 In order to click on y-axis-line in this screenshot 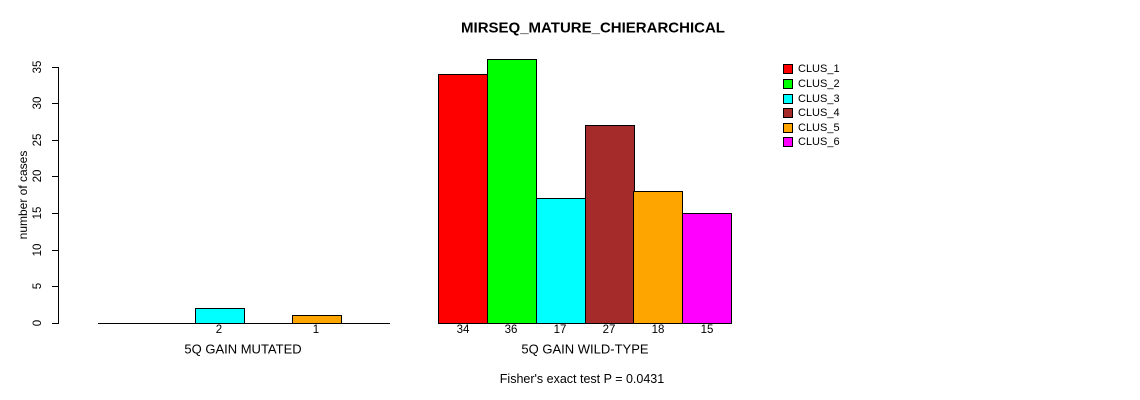, I will do `click(58, 195)`.